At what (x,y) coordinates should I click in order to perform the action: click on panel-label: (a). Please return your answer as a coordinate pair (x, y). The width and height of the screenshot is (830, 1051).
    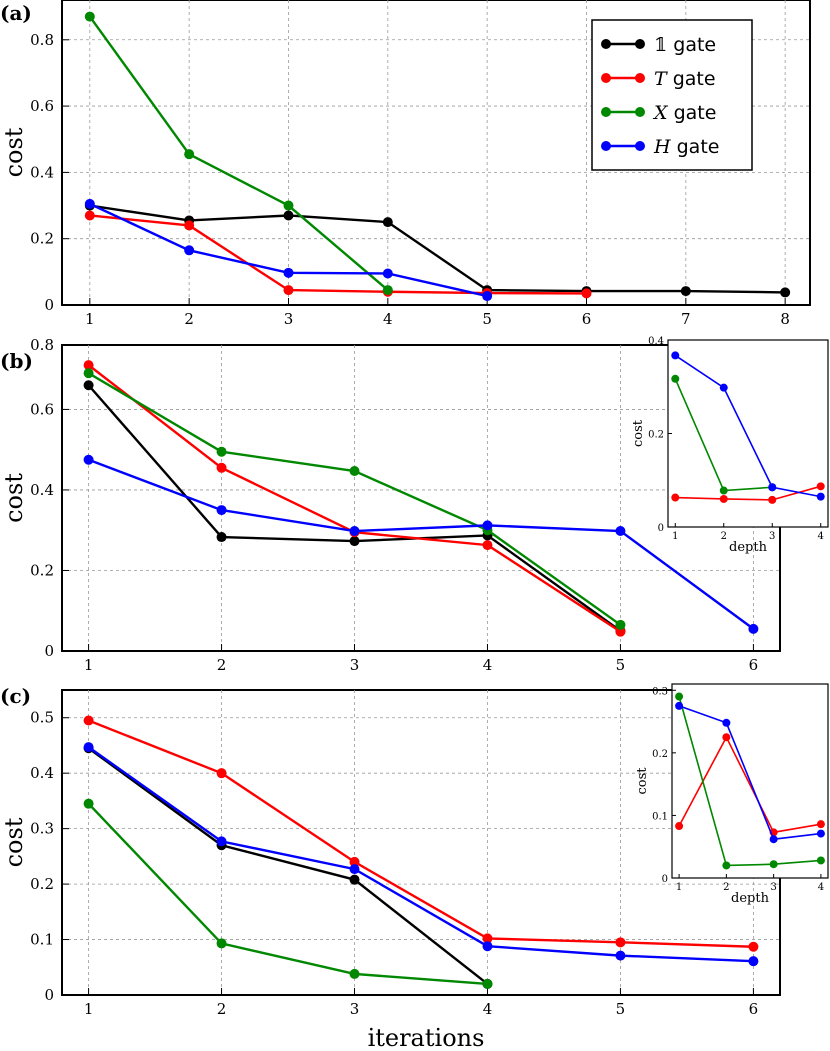
    Looking at the image, I should click on (16, 13).